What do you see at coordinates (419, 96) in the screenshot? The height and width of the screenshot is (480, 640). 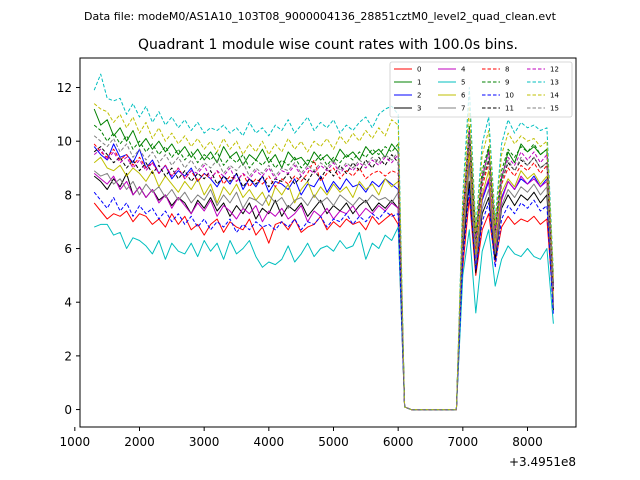 I see `legend-label-2: 2` at bounding box center [419, 96].